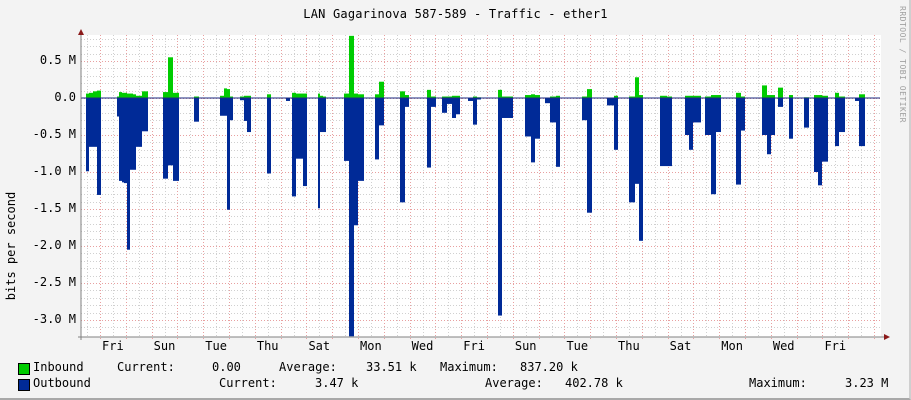 The height and width of the screenshot is (400, 911). What do you see at coordinates (216, 346) in the screenshot?
I see `x-tick-label: Tue` at bounding box center [216, 346].